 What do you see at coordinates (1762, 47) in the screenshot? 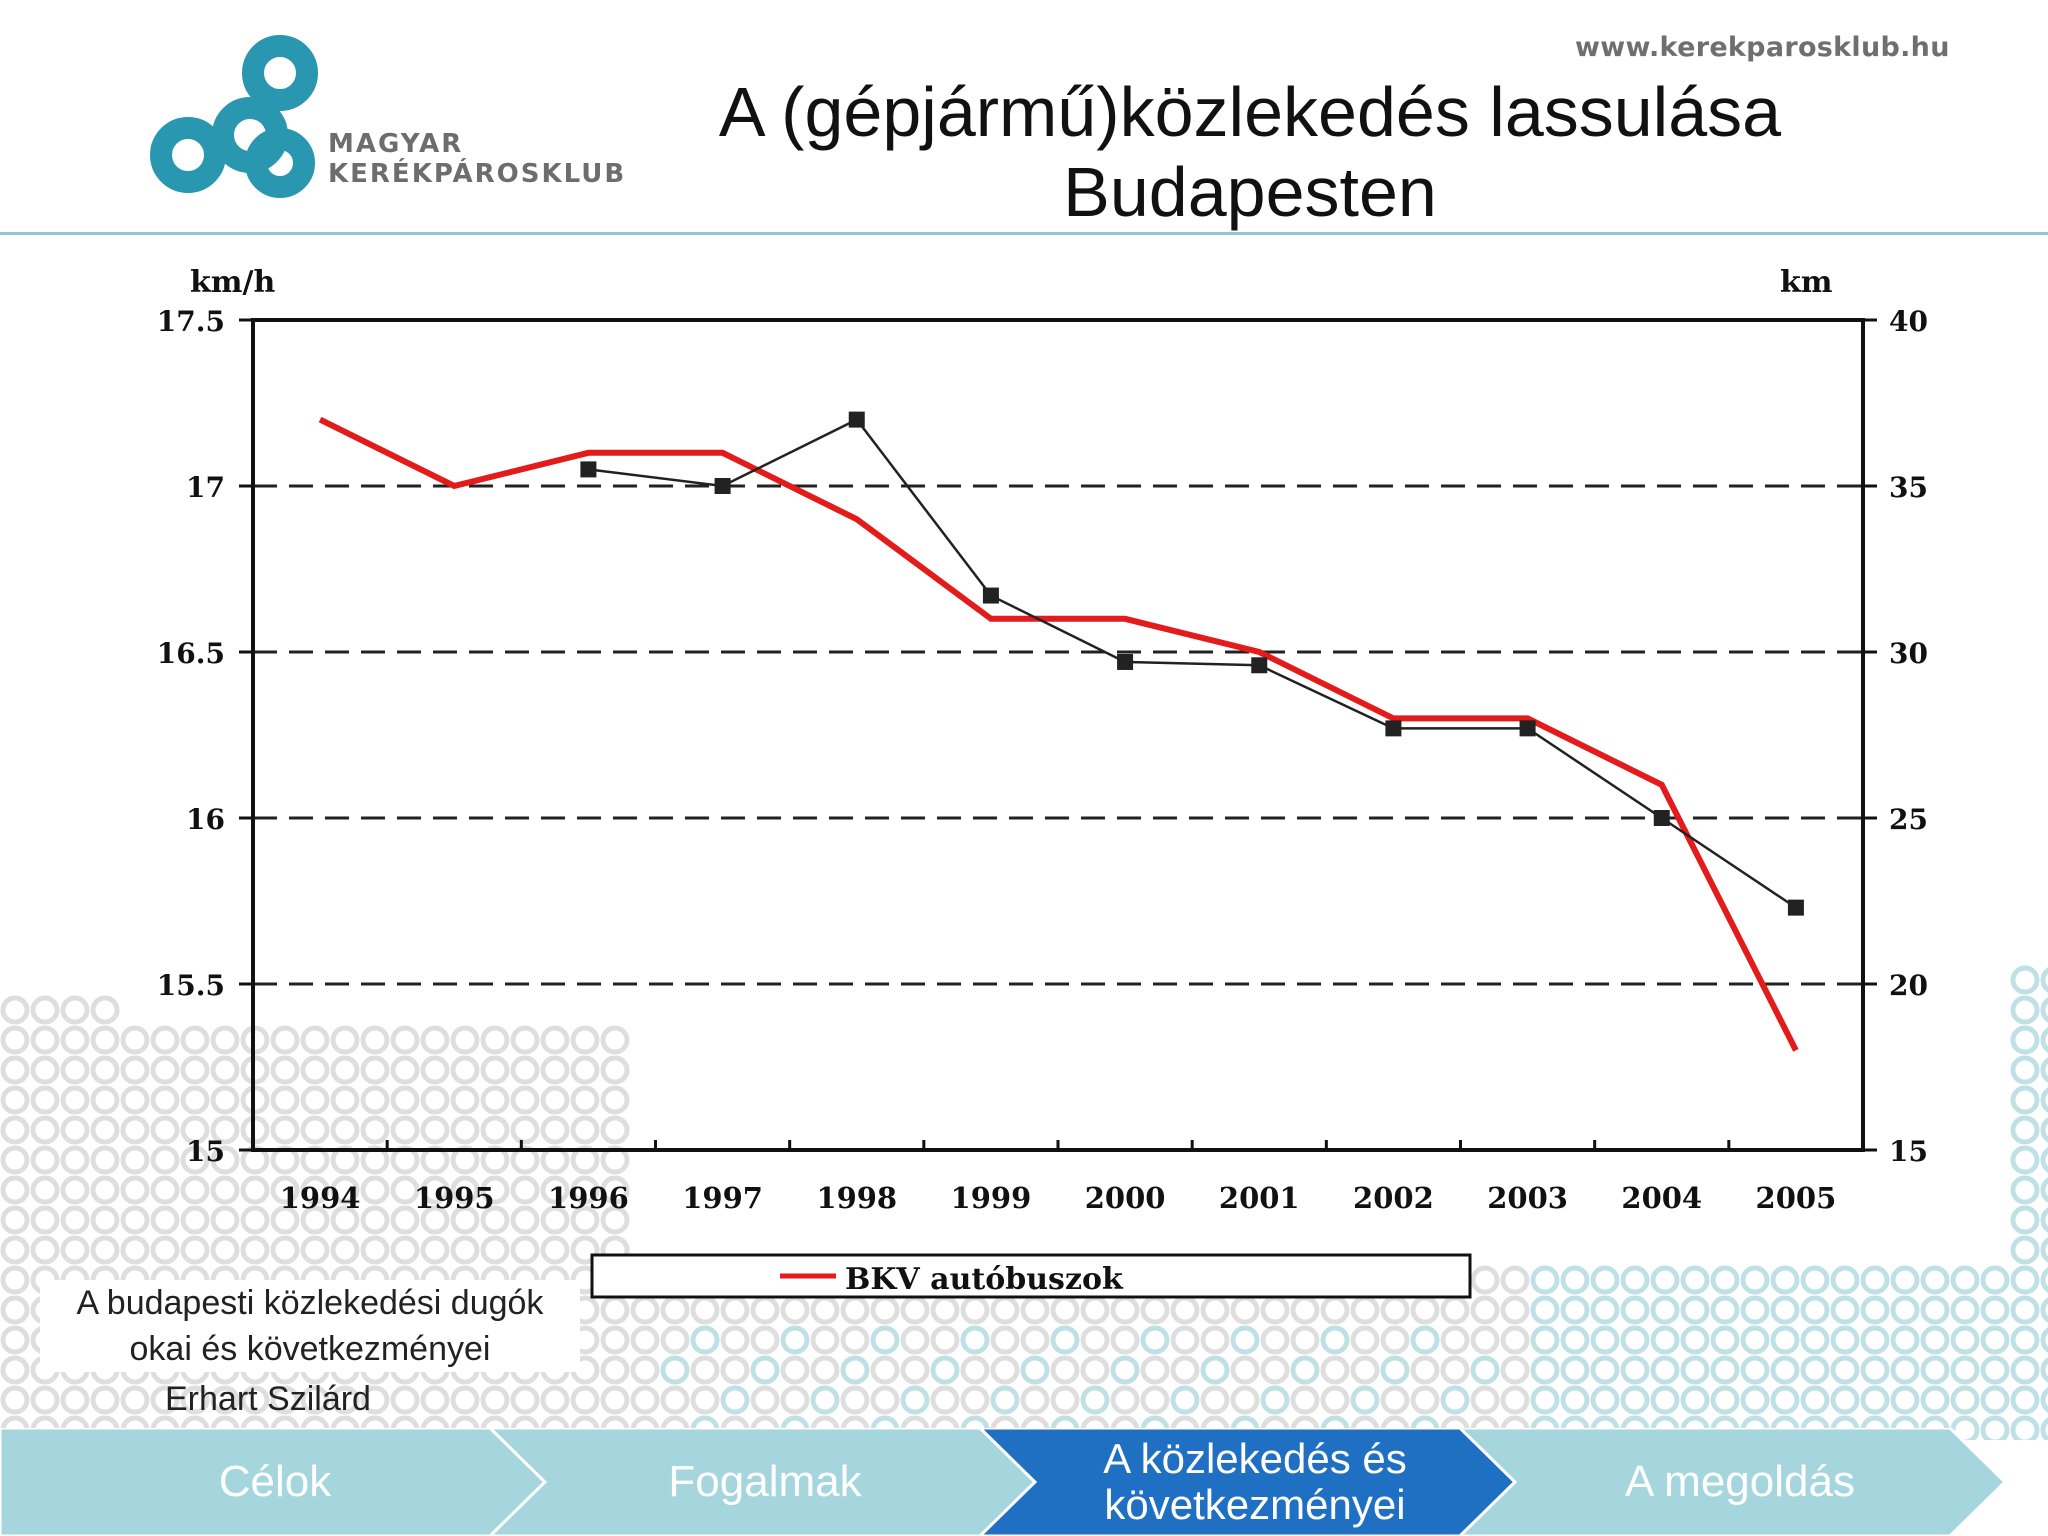
I see `website-url: www.kerekparosklub.hu` at bounding box center [1762, 47].